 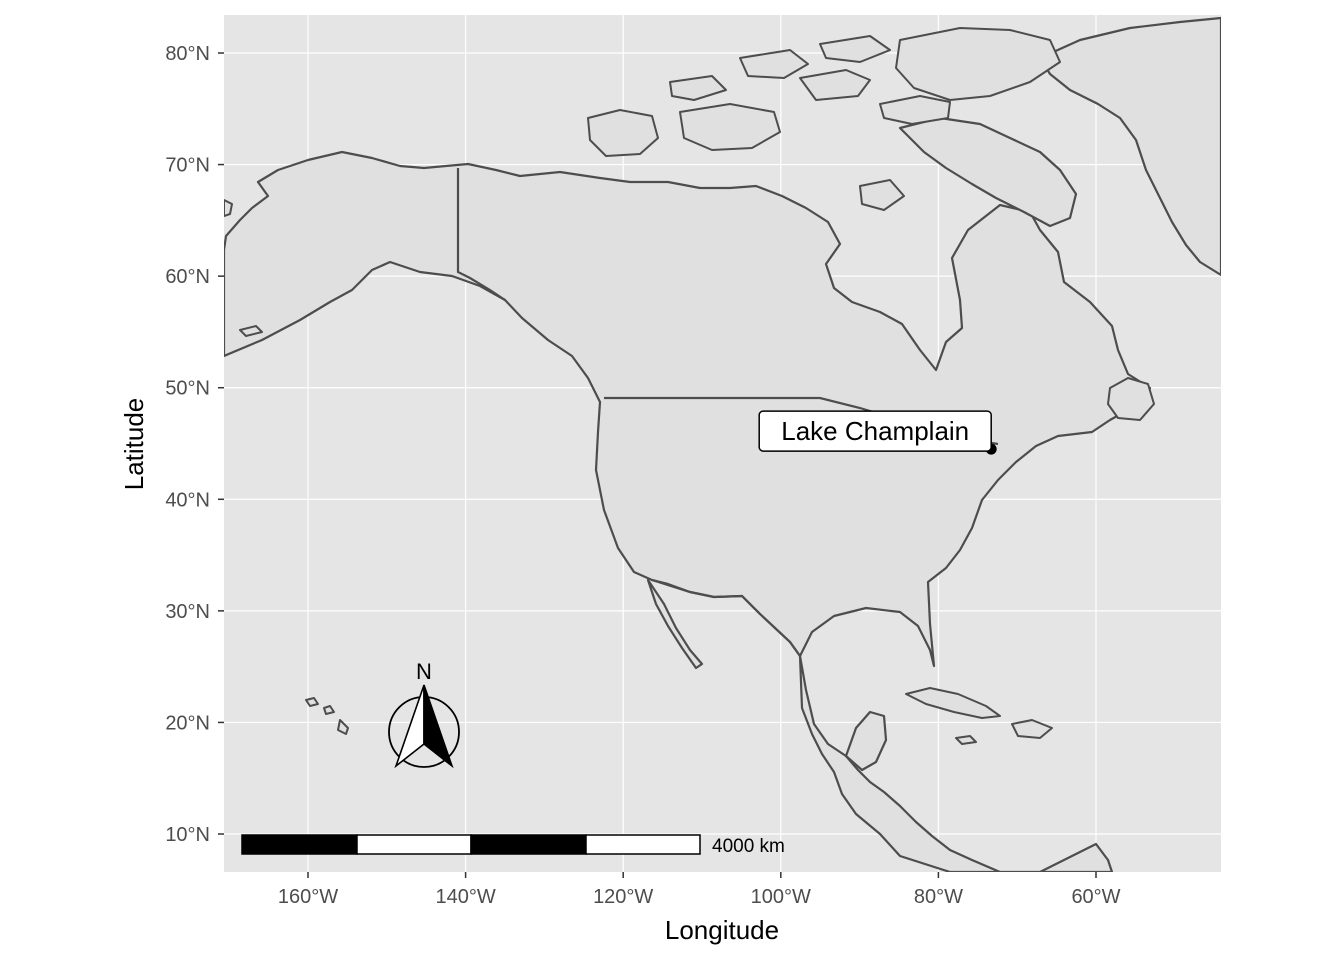 I want to click on scale-bar: 4000 km, so click(x=513, y=845).